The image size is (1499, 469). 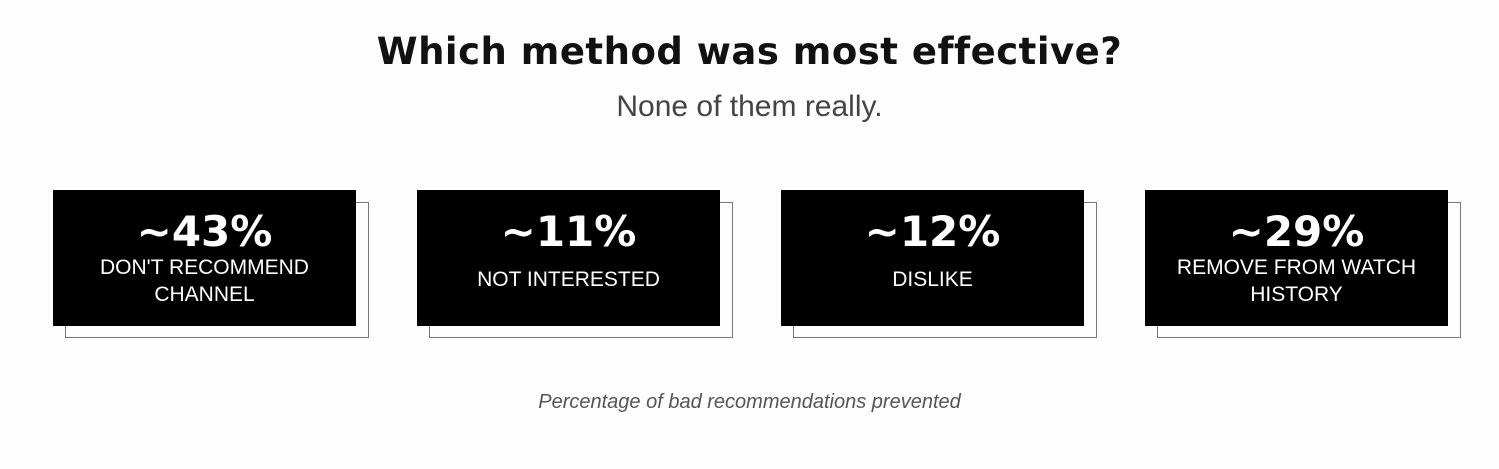 I want to click on stat-card-dont-recommend: ~43% DON'T RECOMMEND CHANNEL, so click(x=211, y=264).